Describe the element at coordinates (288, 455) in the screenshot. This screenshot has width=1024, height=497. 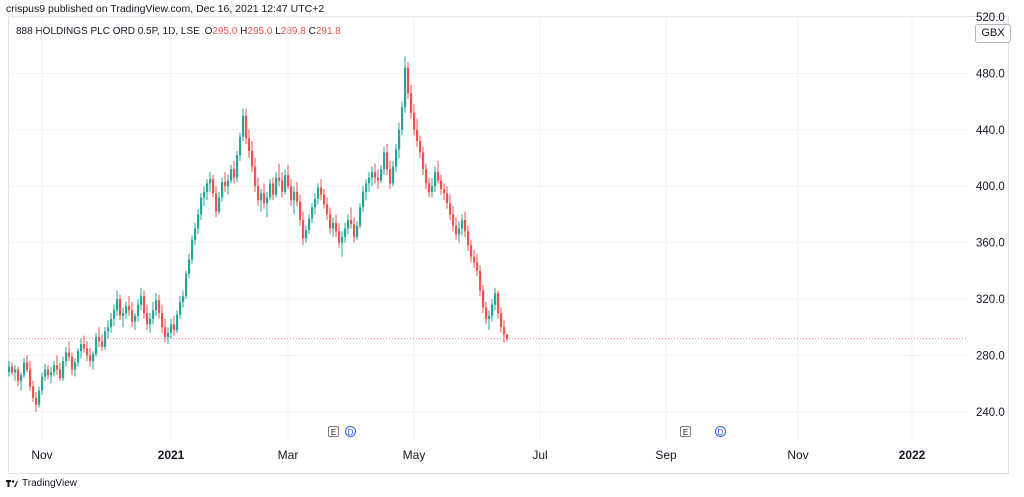
I see `time-tick-label: Mar` at that location.